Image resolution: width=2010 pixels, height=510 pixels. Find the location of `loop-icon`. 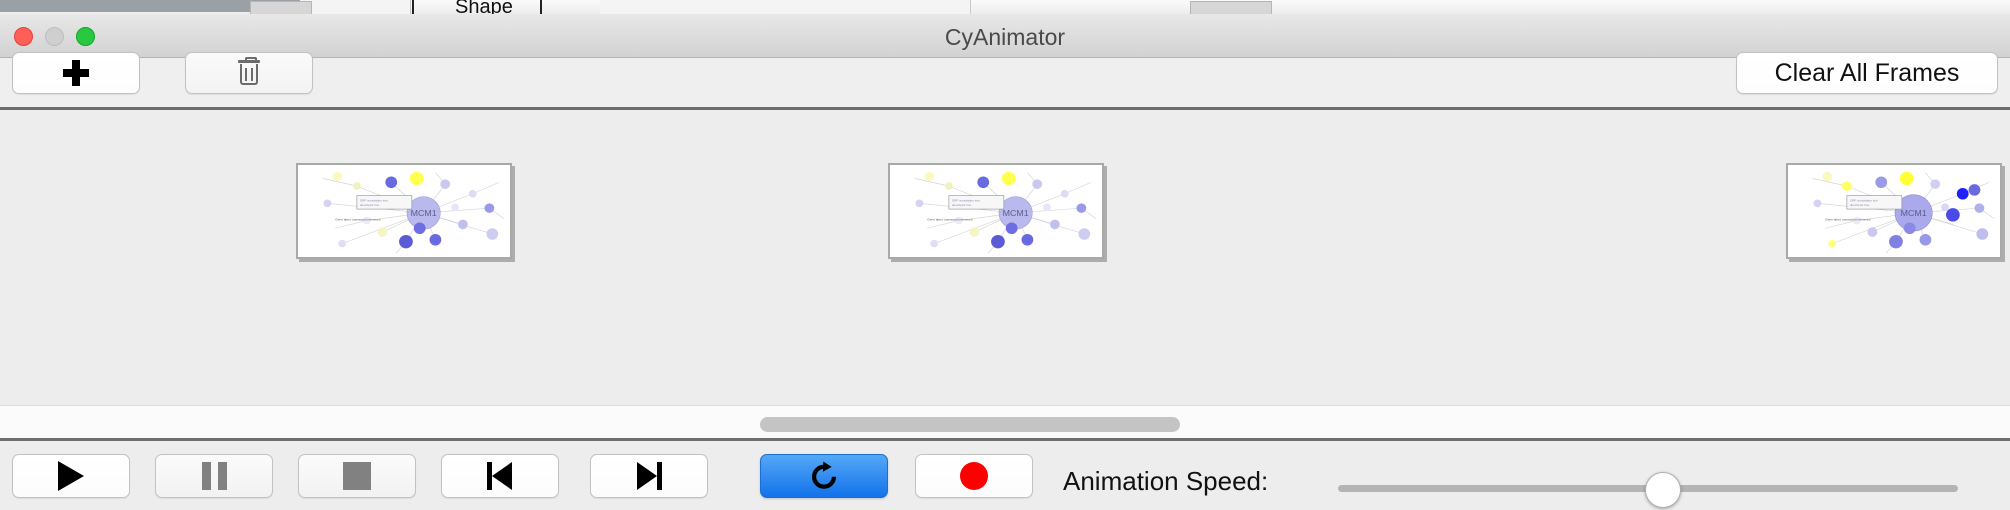

loop-icon is located at coordinates (824, 475).